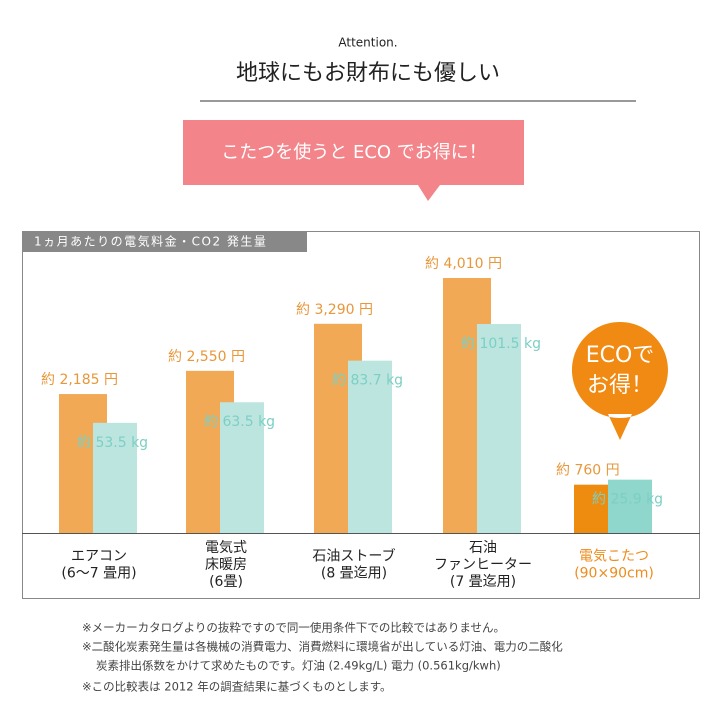 This screenshot has height=720, width=720. I want to click on category-label: 石油, so click(483, 548).